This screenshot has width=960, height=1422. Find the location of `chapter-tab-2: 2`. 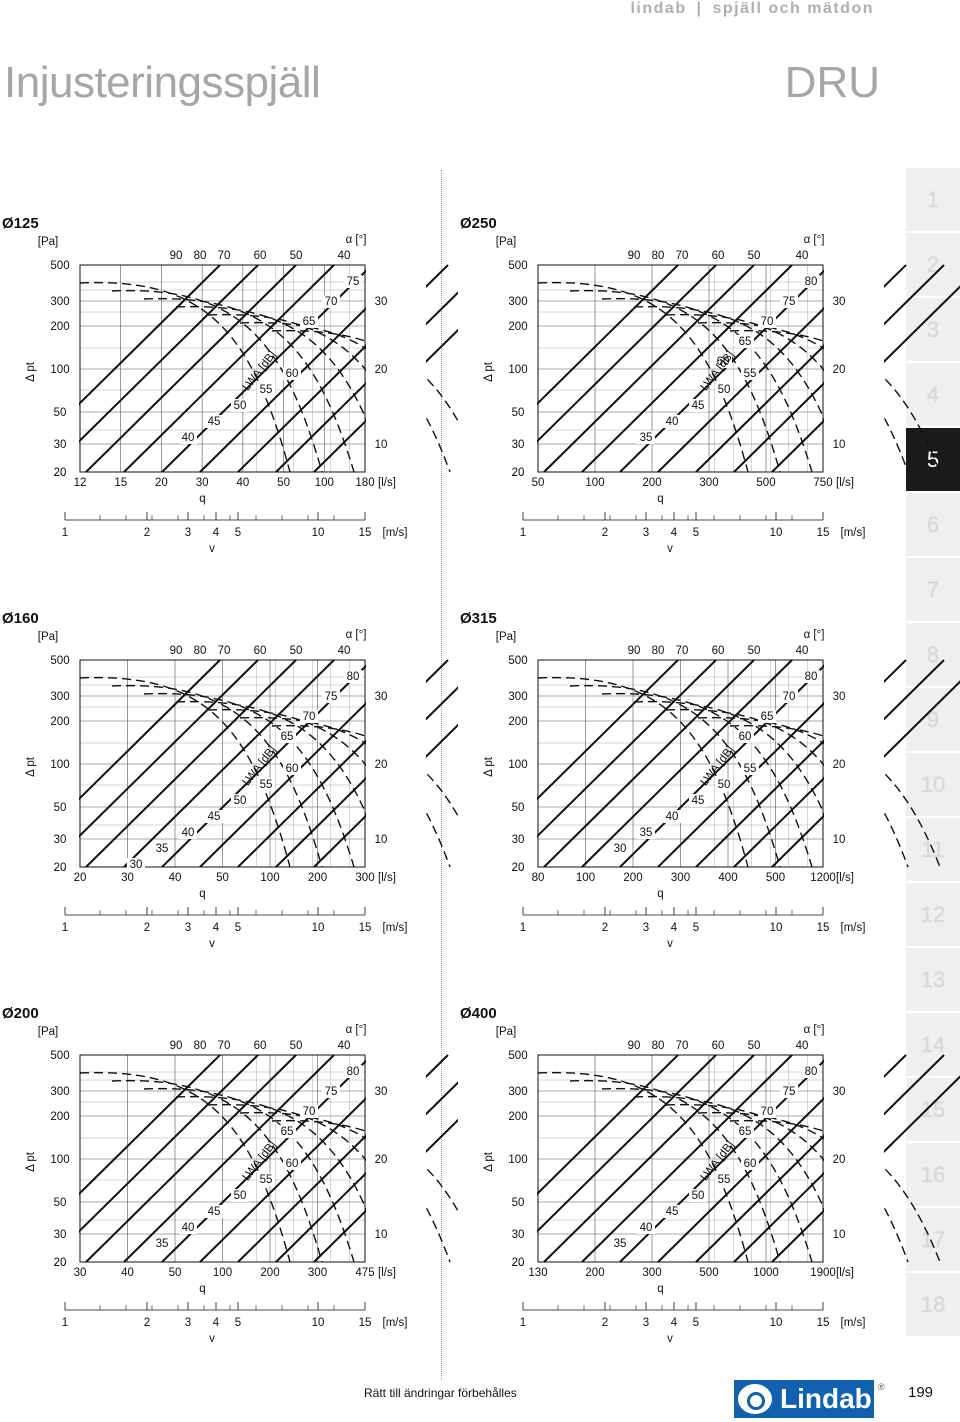

chapter-tab-2: 2 is located at coordinates (933, 264).